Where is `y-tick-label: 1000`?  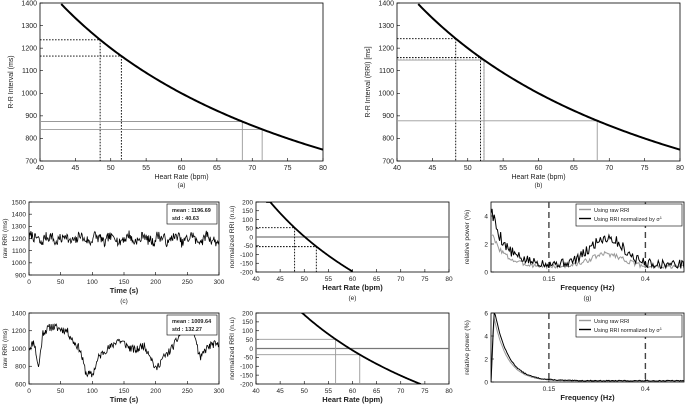 y-tick-label: 1000 is located at coordinates (29, 94).